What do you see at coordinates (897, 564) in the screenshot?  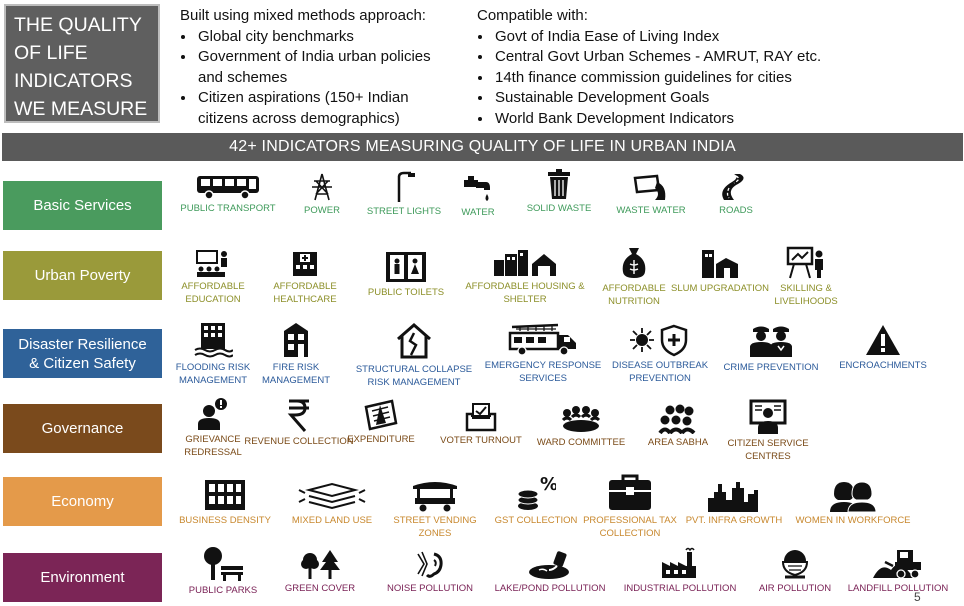 I see `bulldozer-icon` at bounding box center [897, 564].